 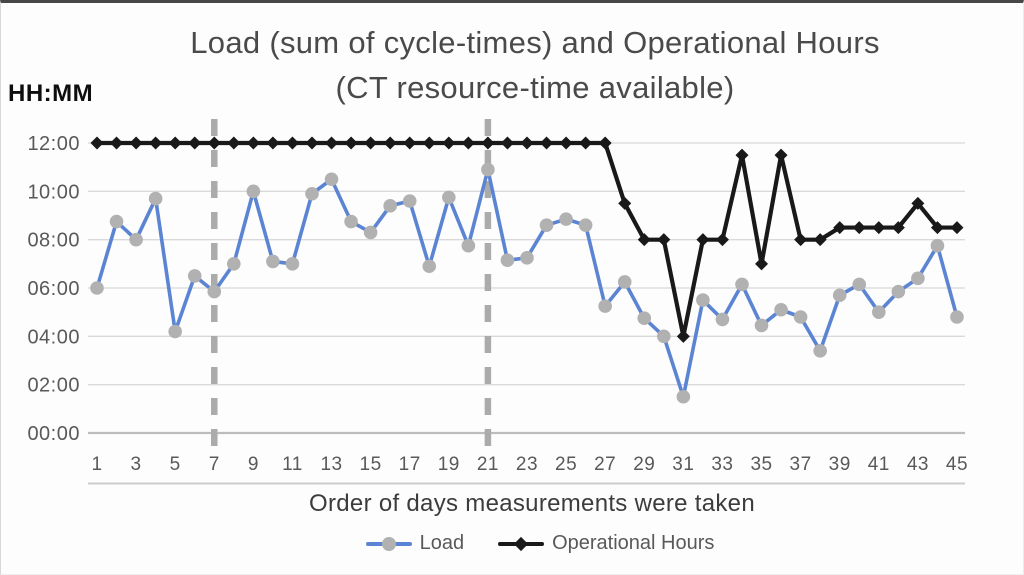 I want to click on load-marker-icon, so click(x=388, y=543).